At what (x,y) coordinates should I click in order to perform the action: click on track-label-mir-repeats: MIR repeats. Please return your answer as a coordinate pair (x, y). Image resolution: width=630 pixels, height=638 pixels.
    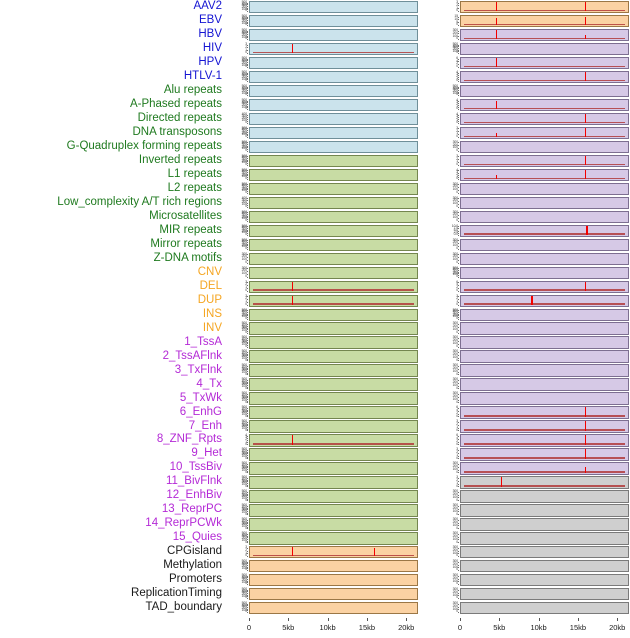
    Looking at the image, I should click on (190, 229).